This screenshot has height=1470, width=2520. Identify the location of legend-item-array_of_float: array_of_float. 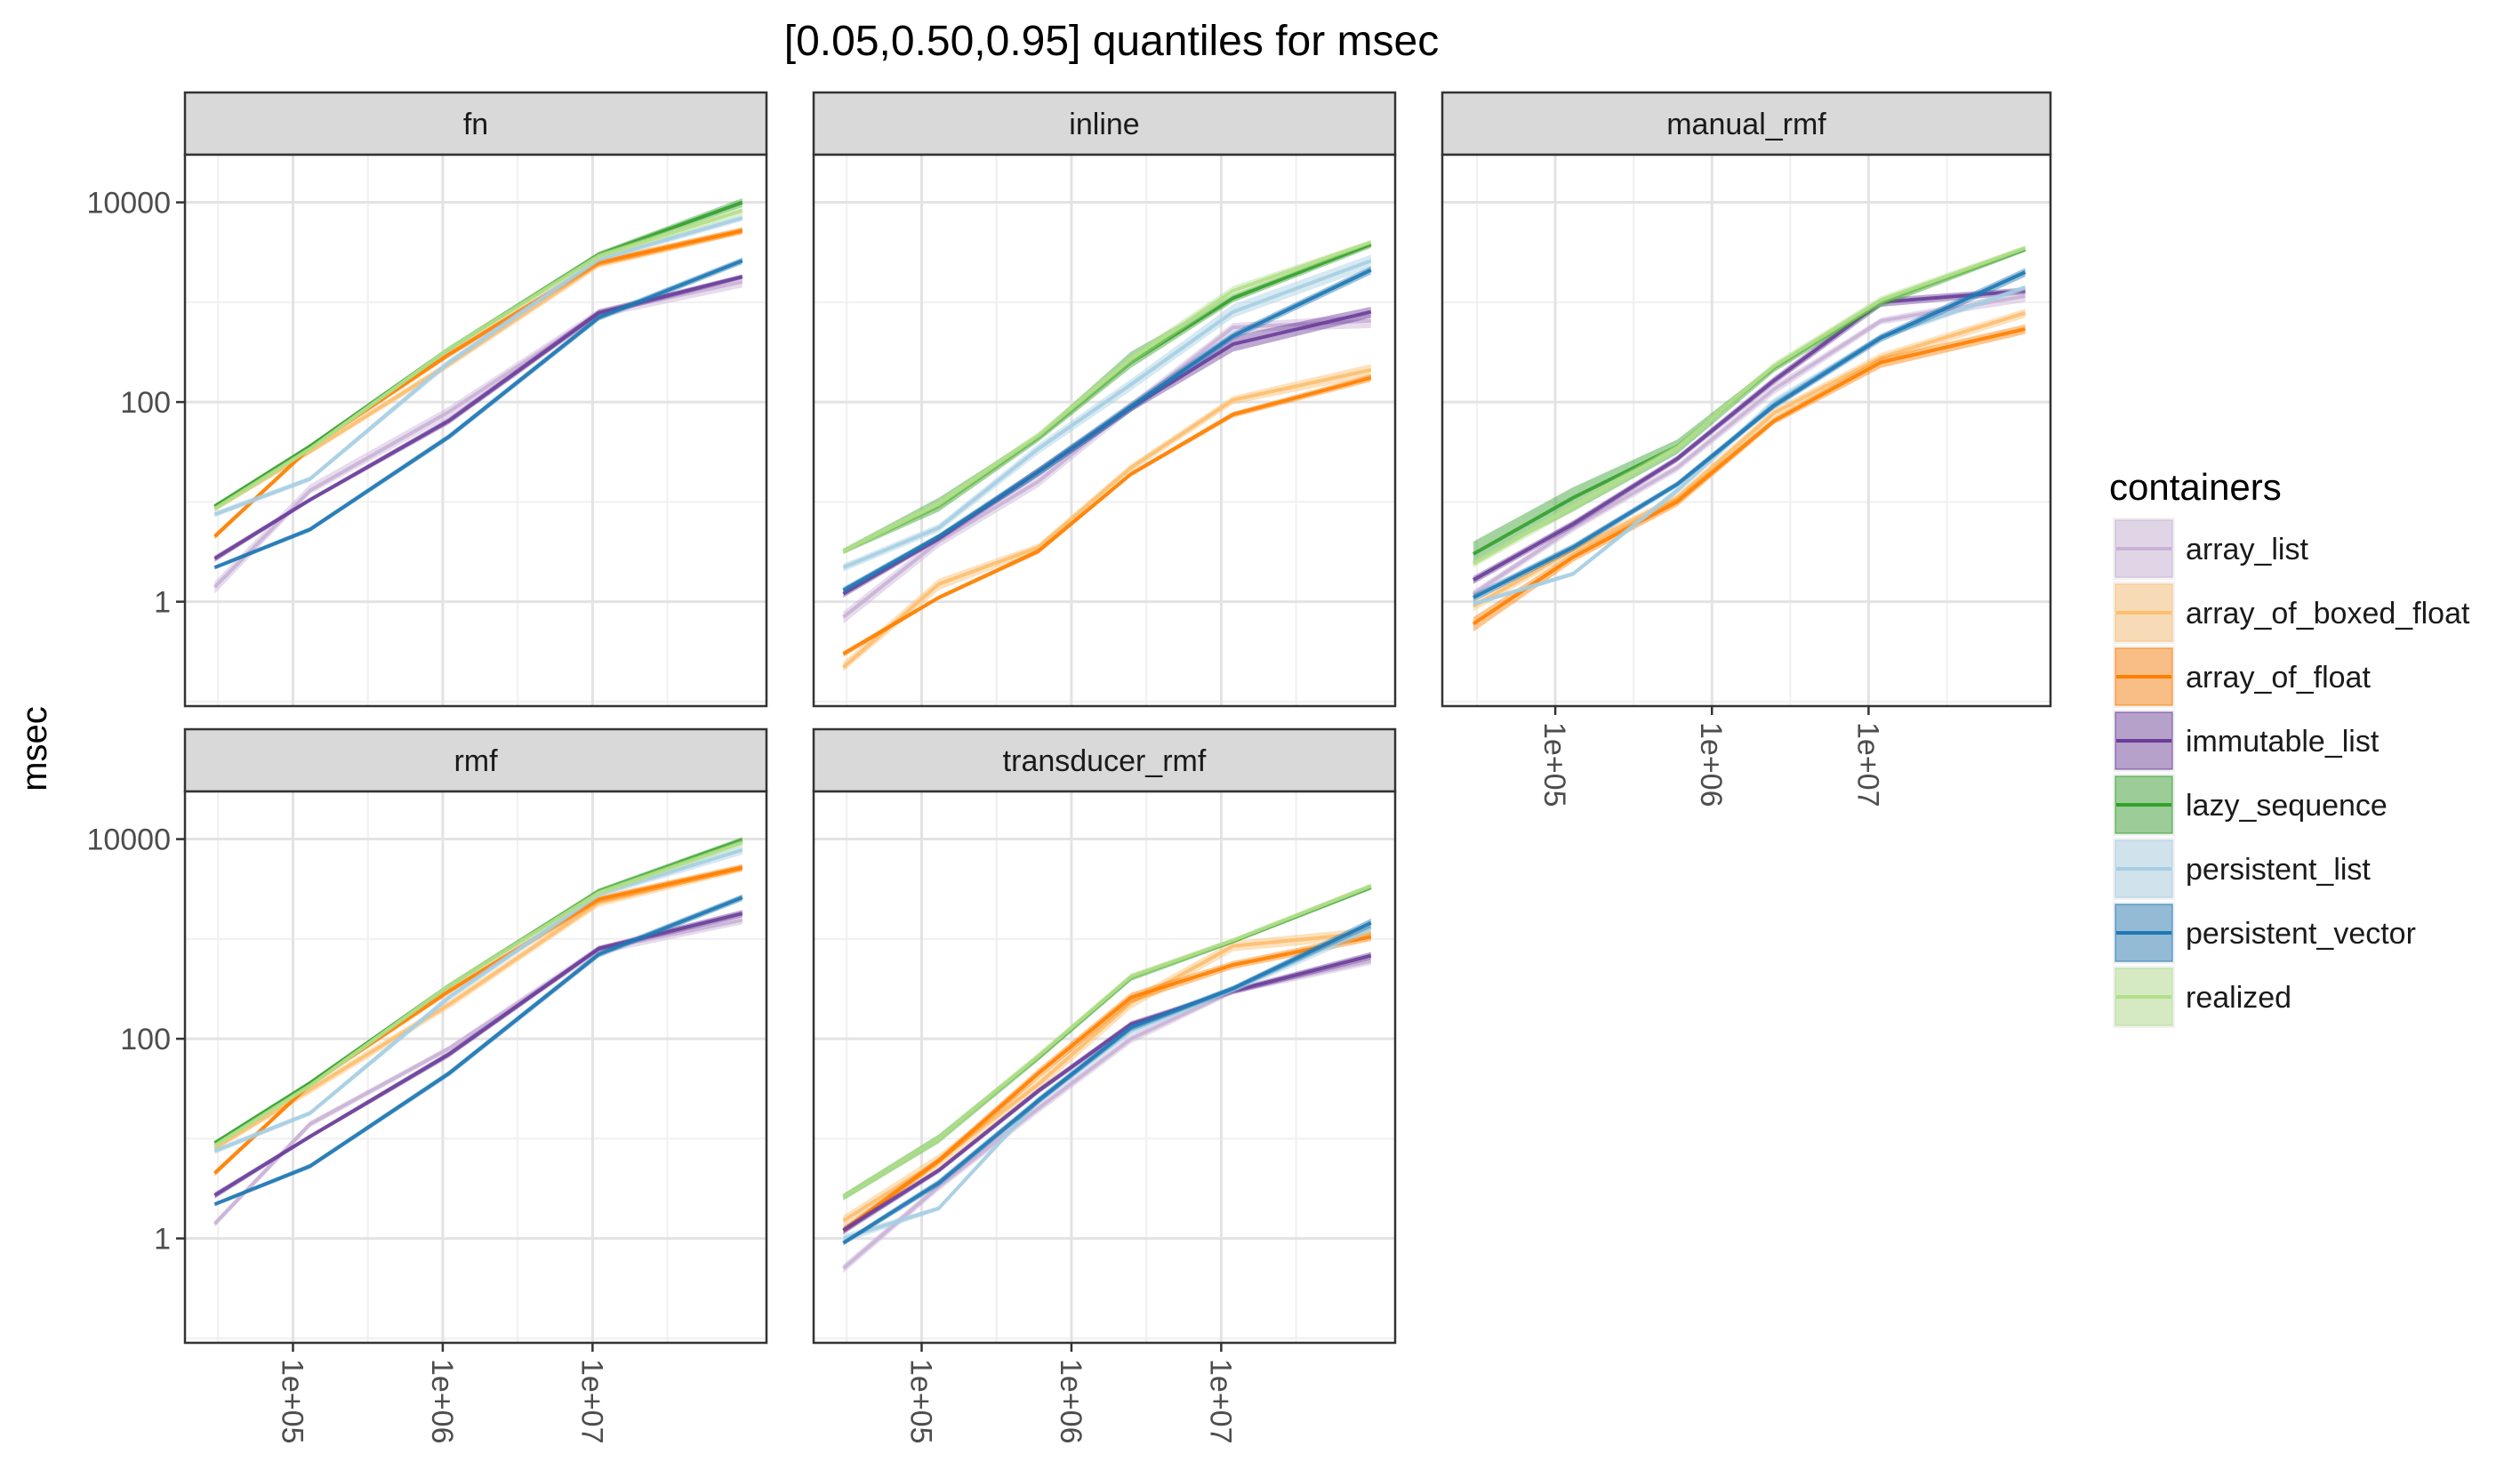
(2242, 677).